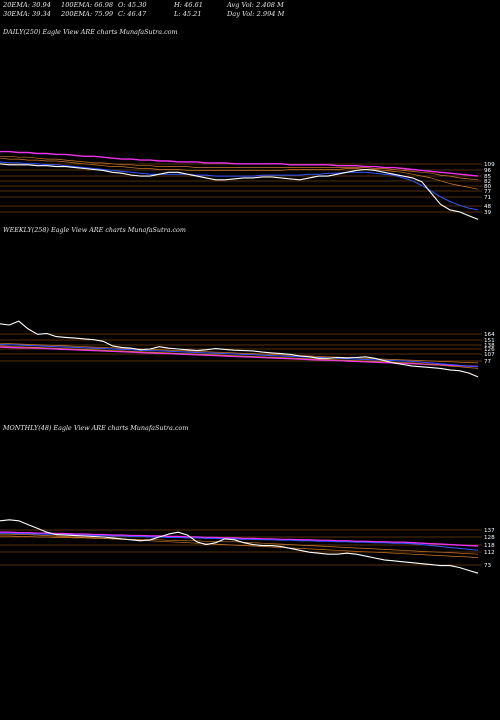 The image size is (500, 720). Describe the element at coordinates (488, 177) in the screenshot. I see `daily-tick-label: 85` at that location.